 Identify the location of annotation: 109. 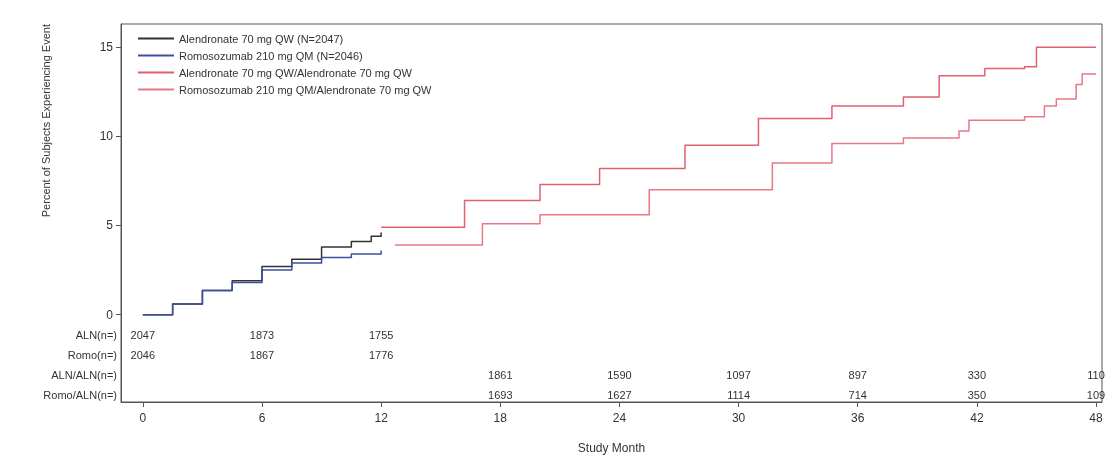
(1096, 394).